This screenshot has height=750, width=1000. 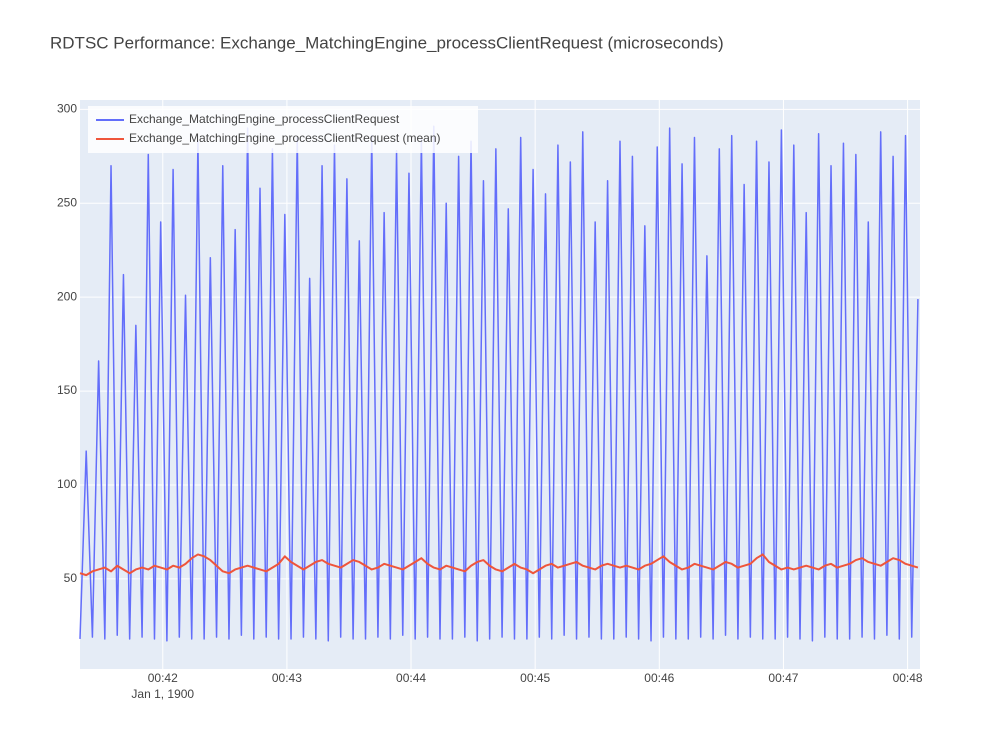 What do you see at coordinates (162, 694) in the screenshot?
I see `x-date-label: Jan 1, 1900` at bounding box center [162, 694].